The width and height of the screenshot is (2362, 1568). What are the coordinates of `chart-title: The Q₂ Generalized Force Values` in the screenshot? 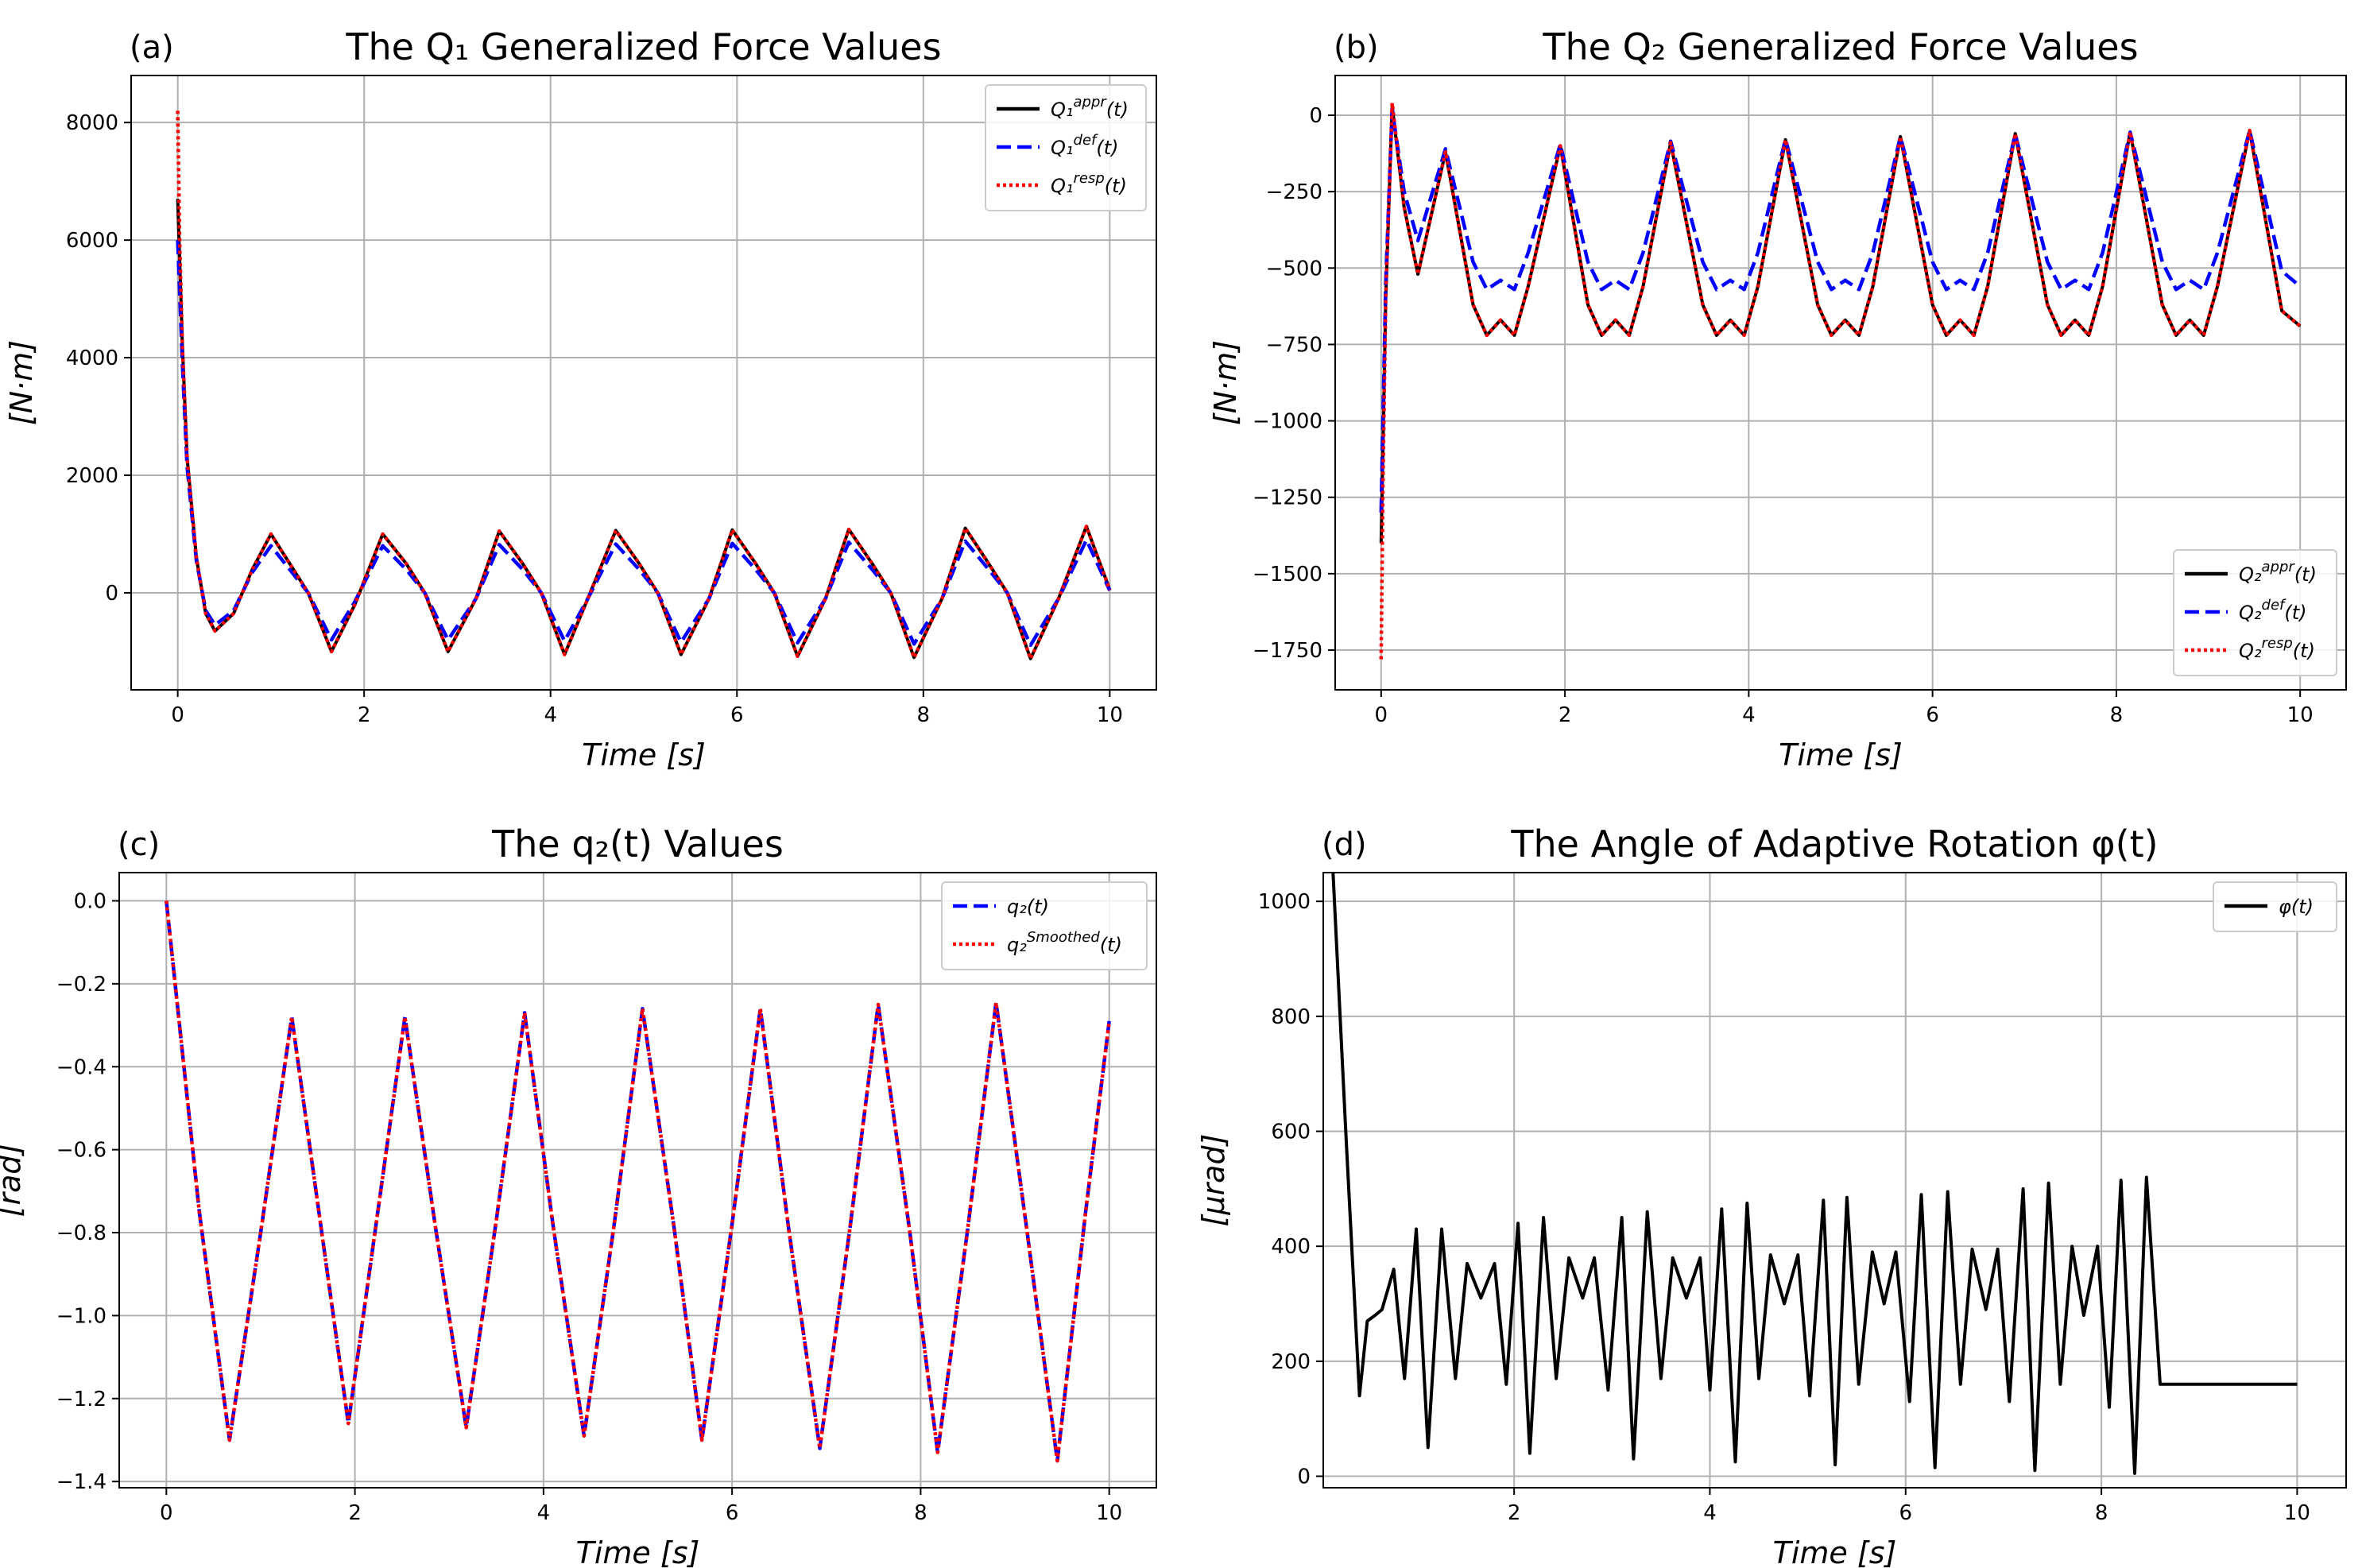 It's located at (1840, 46).